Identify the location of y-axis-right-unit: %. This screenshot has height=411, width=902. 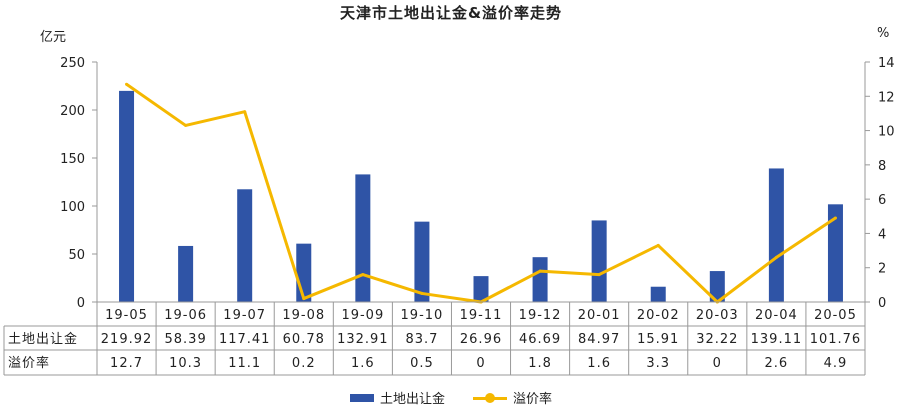
(883, 33).